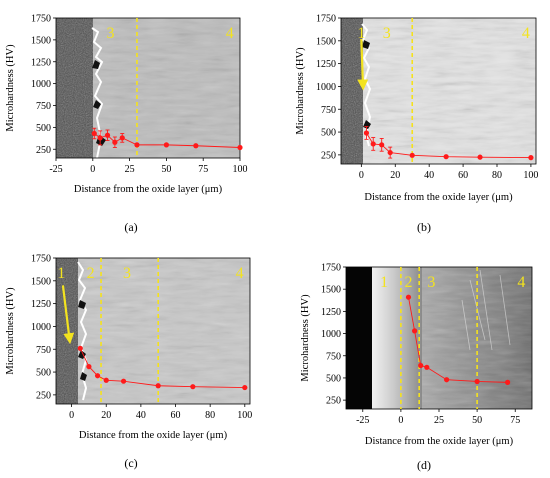 The width and height of the screenshot is (550, 478). What do you see at coordinates (439, 338) in the screenshot?
I see `micrograph-d` at bounding box center [439, 338].